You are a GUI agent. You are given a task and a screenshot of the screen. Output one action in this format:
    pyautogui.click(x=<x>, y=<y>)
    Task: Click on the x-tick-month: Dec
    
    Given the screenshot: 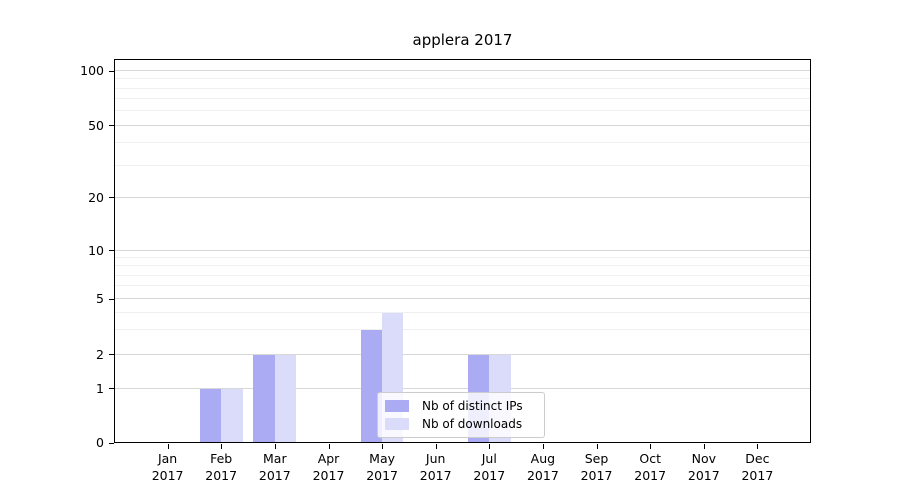 What is the action you would take?
    pyautogui.click(x=757, y=458)
    